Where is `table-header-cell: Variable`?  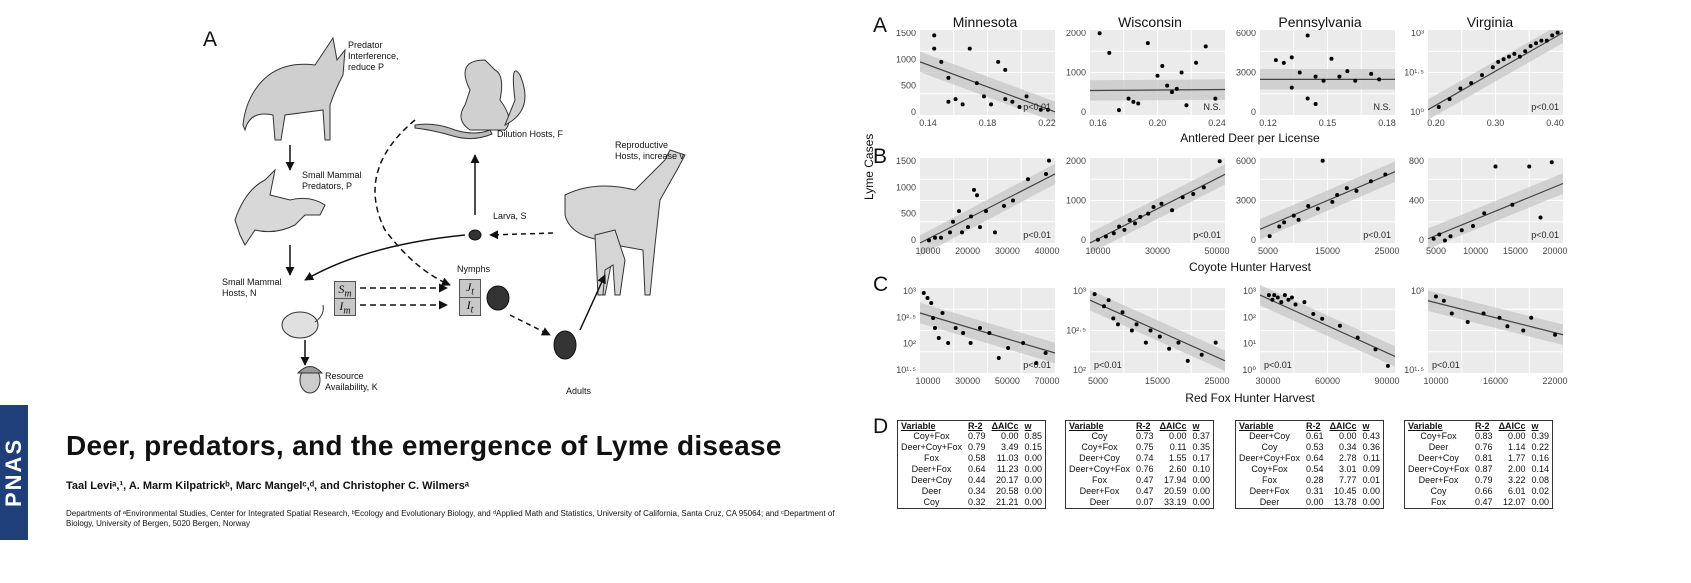
table-header-cell: Variable is located at coordinates (1425, 426).